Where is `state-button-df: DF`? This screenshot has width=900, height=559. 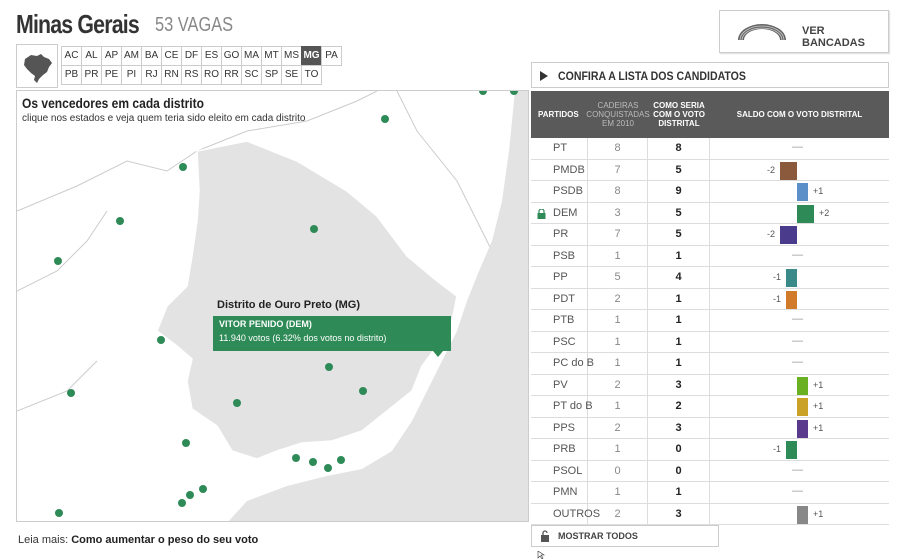 state-button-df: DF is located at coordinates (191, 56).